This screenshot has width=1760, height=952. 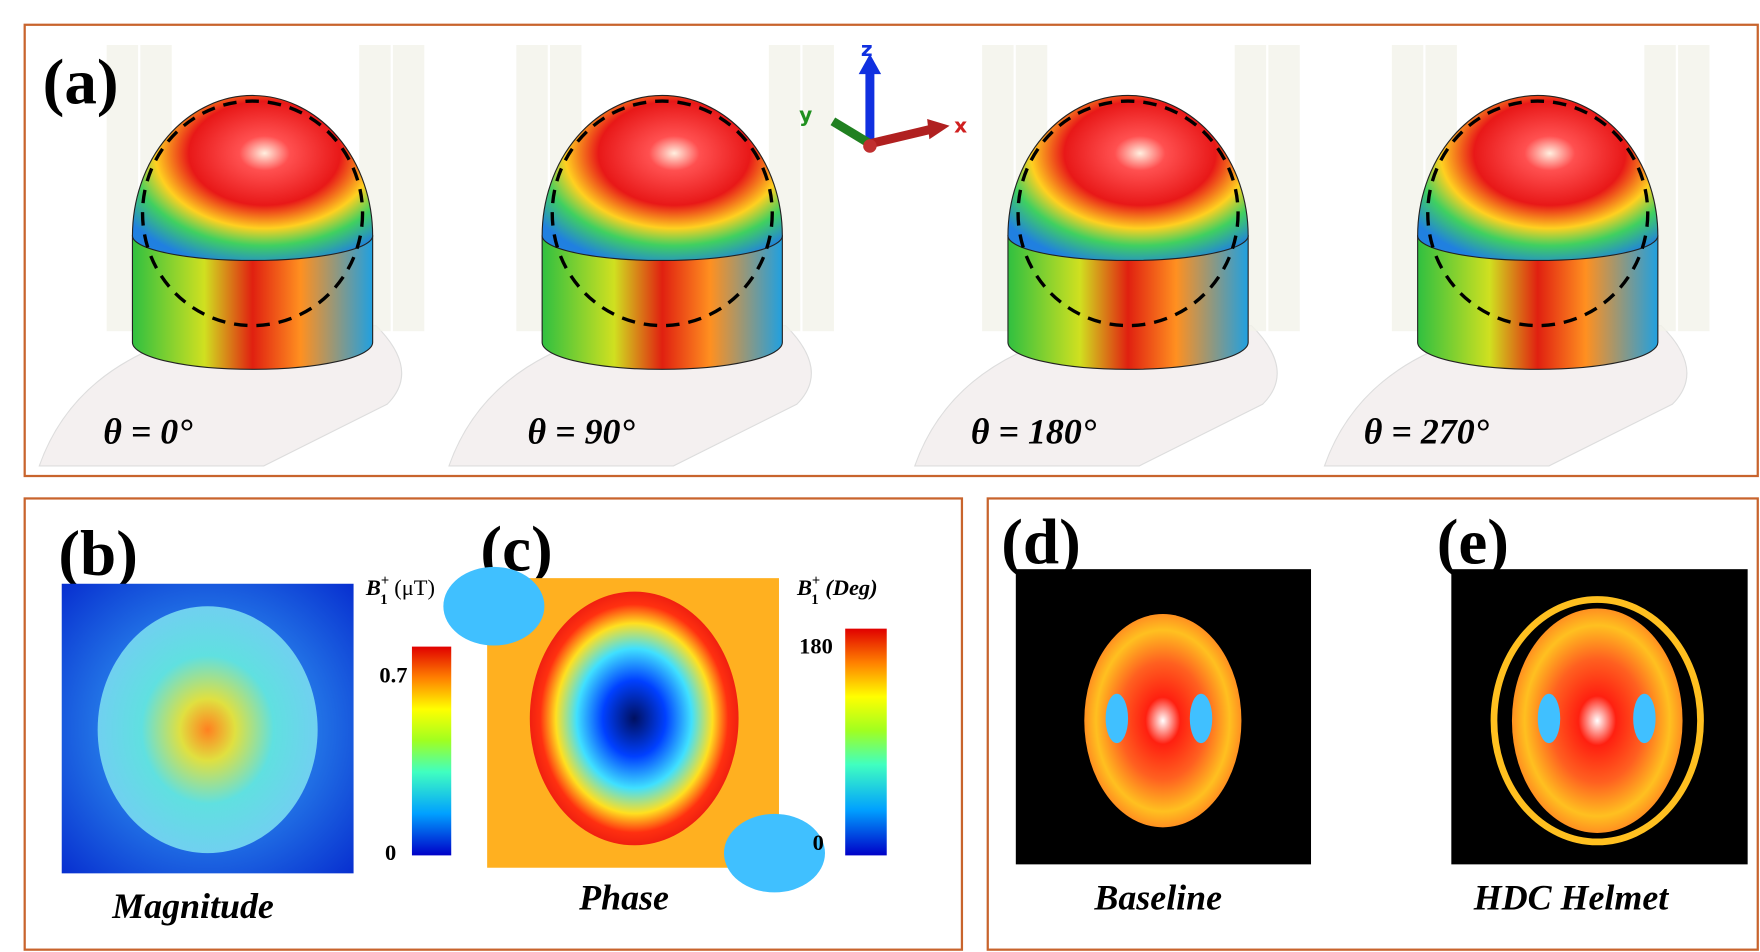 I want to click on head-view: θ = 180°, so click(x=1107, y=255).